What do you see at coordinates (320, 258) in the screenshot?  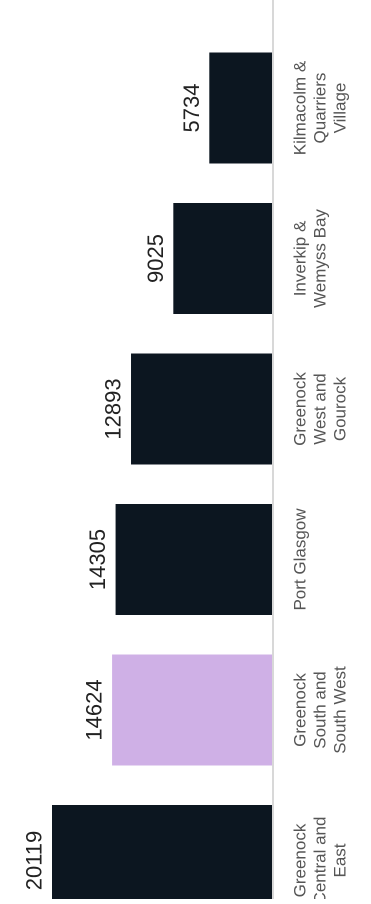 I see `category-label-line: Wemyss Bay` at bounding box center [320, 258].